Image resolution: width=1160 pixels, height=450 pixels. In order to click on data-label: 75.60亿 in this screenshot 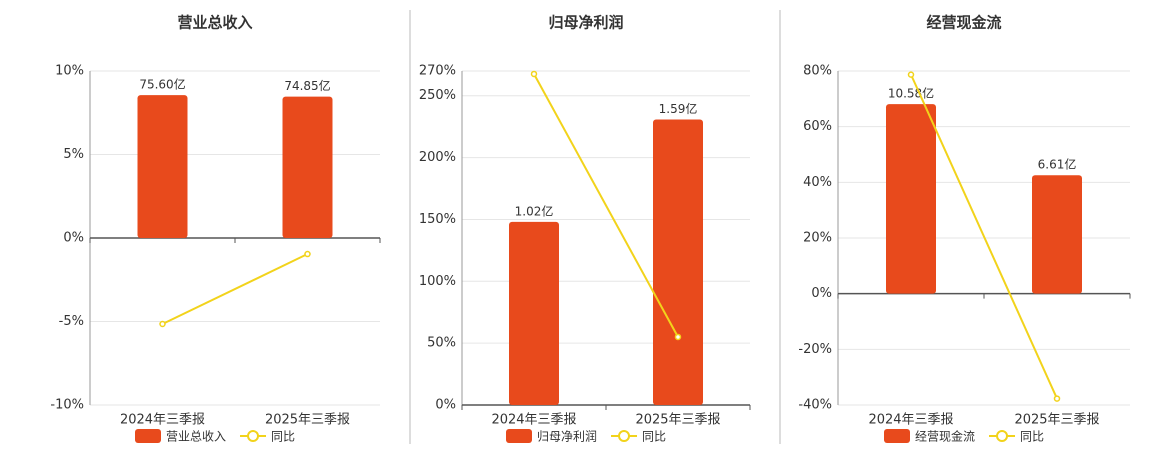, I will do `click(162, 84)`.